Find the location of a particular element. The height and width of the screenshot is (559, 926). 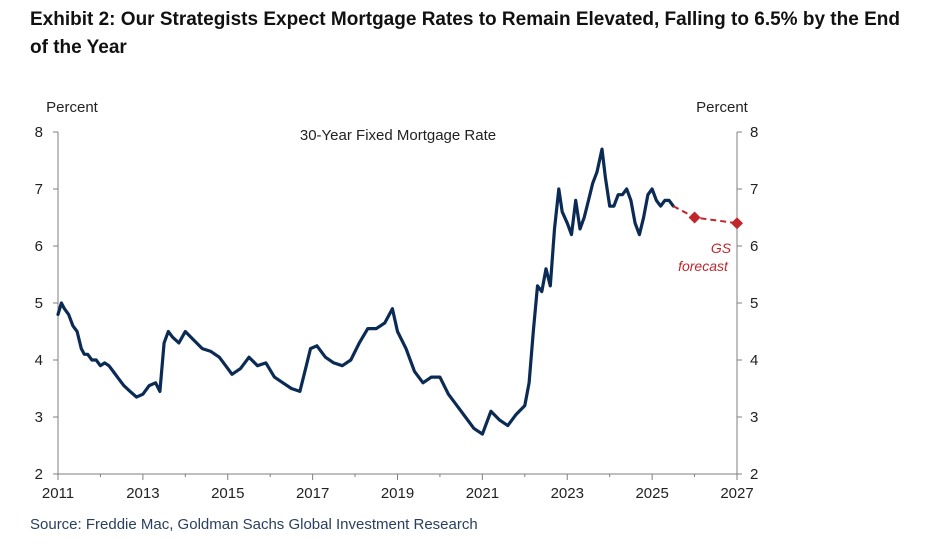

y-tick-label-right: 2 is located at coordinates (754, 474).